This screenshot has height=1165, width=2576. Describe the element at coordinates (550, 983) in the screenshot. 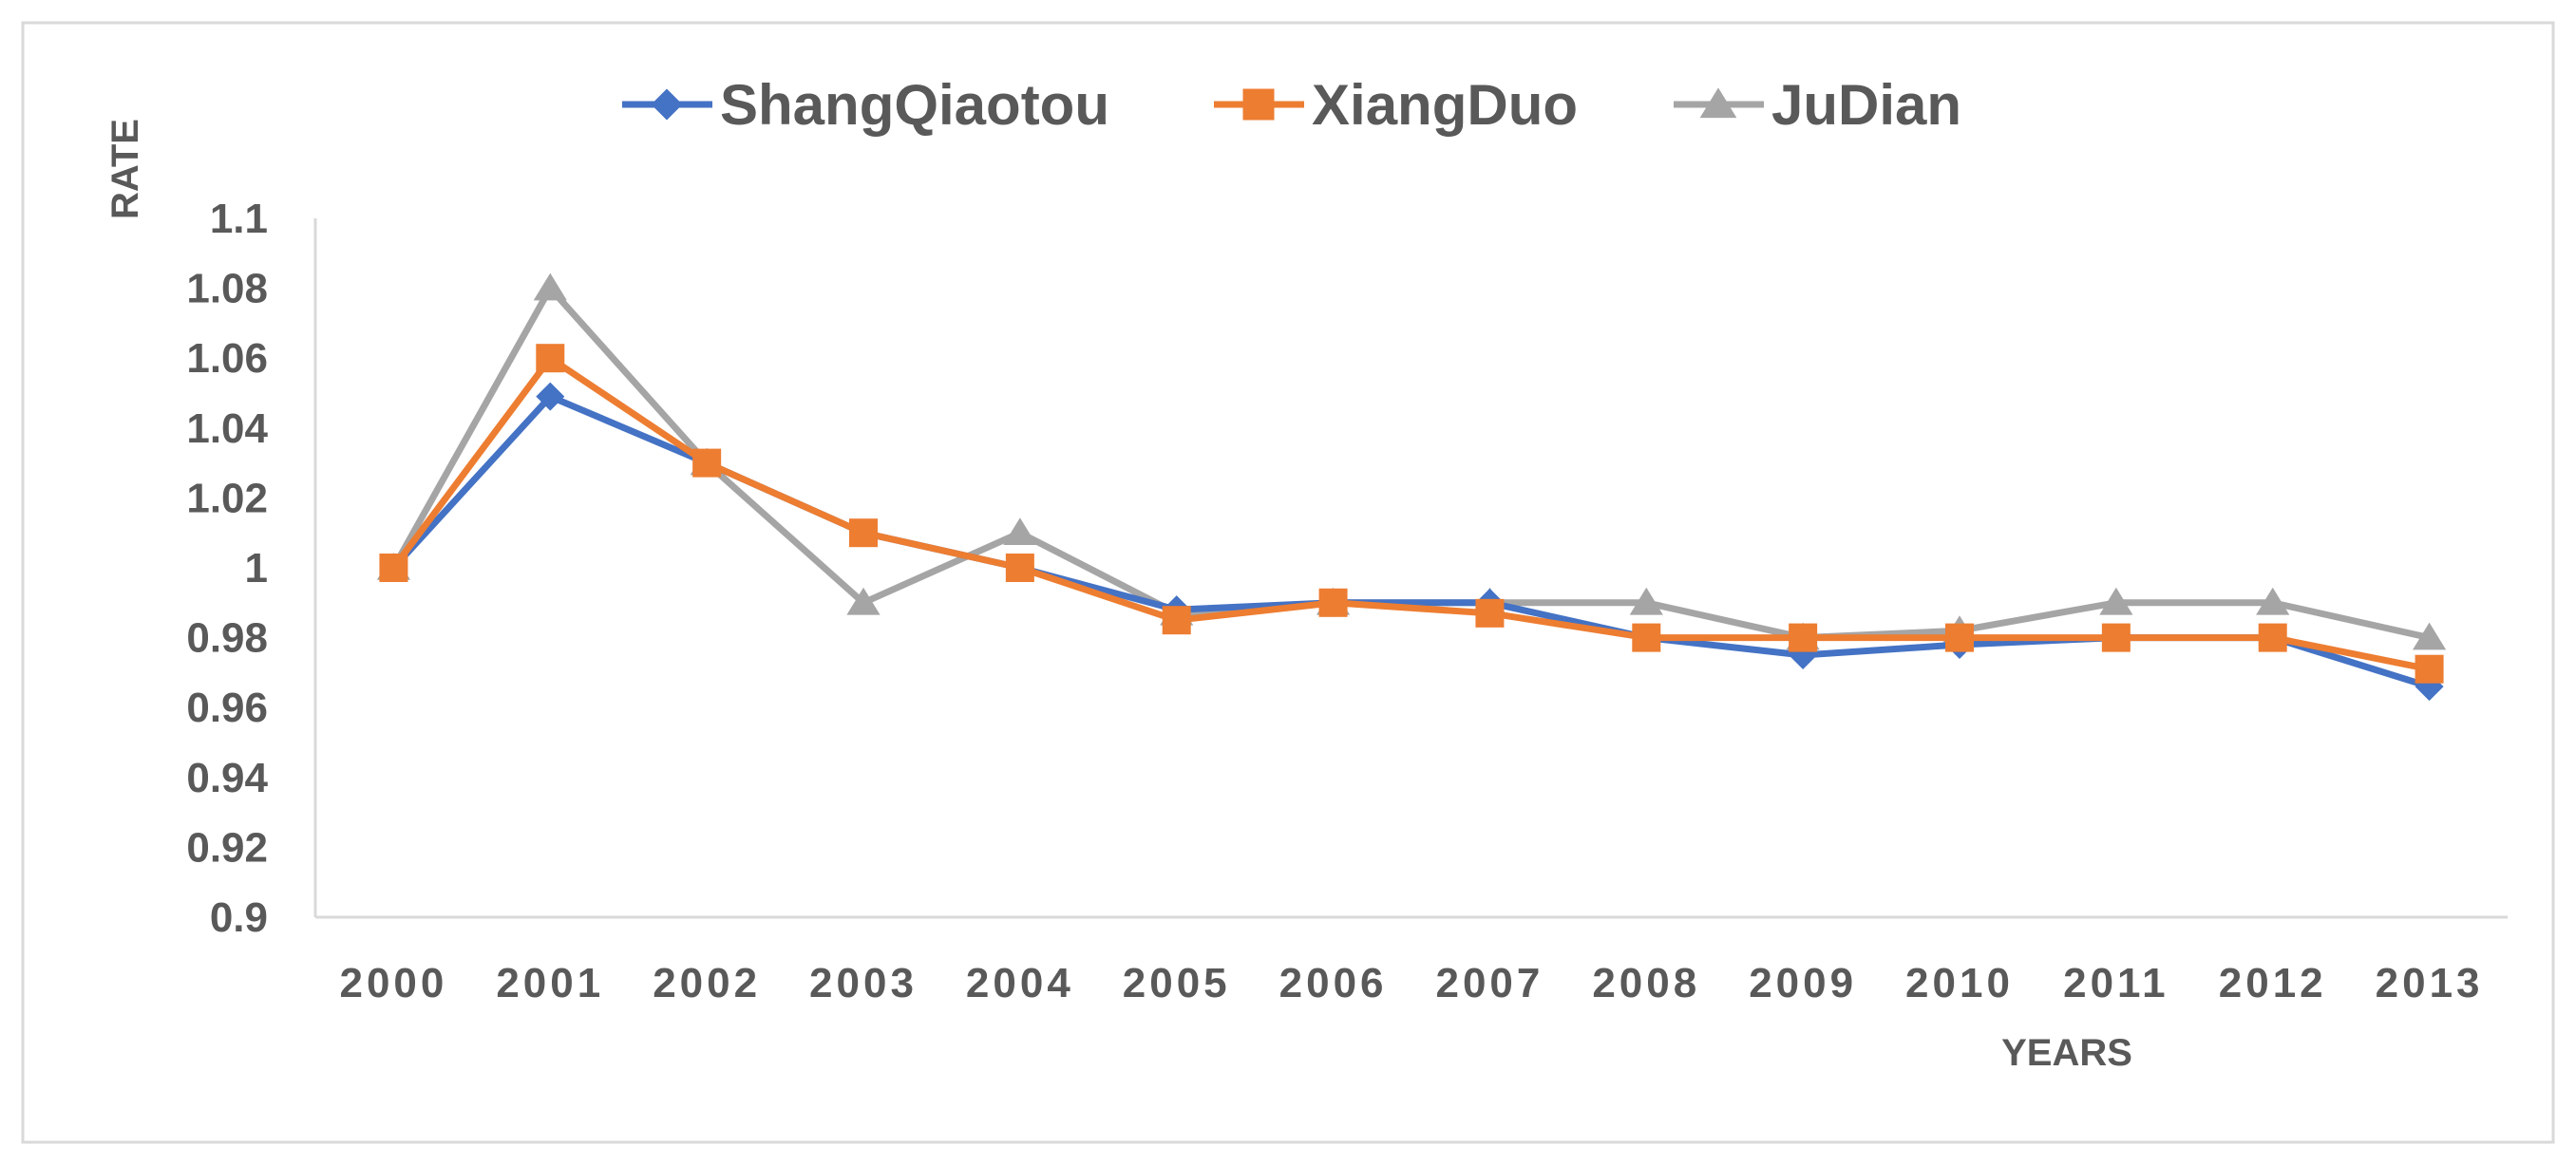

I see `x-tick-label: 2001` at that location.